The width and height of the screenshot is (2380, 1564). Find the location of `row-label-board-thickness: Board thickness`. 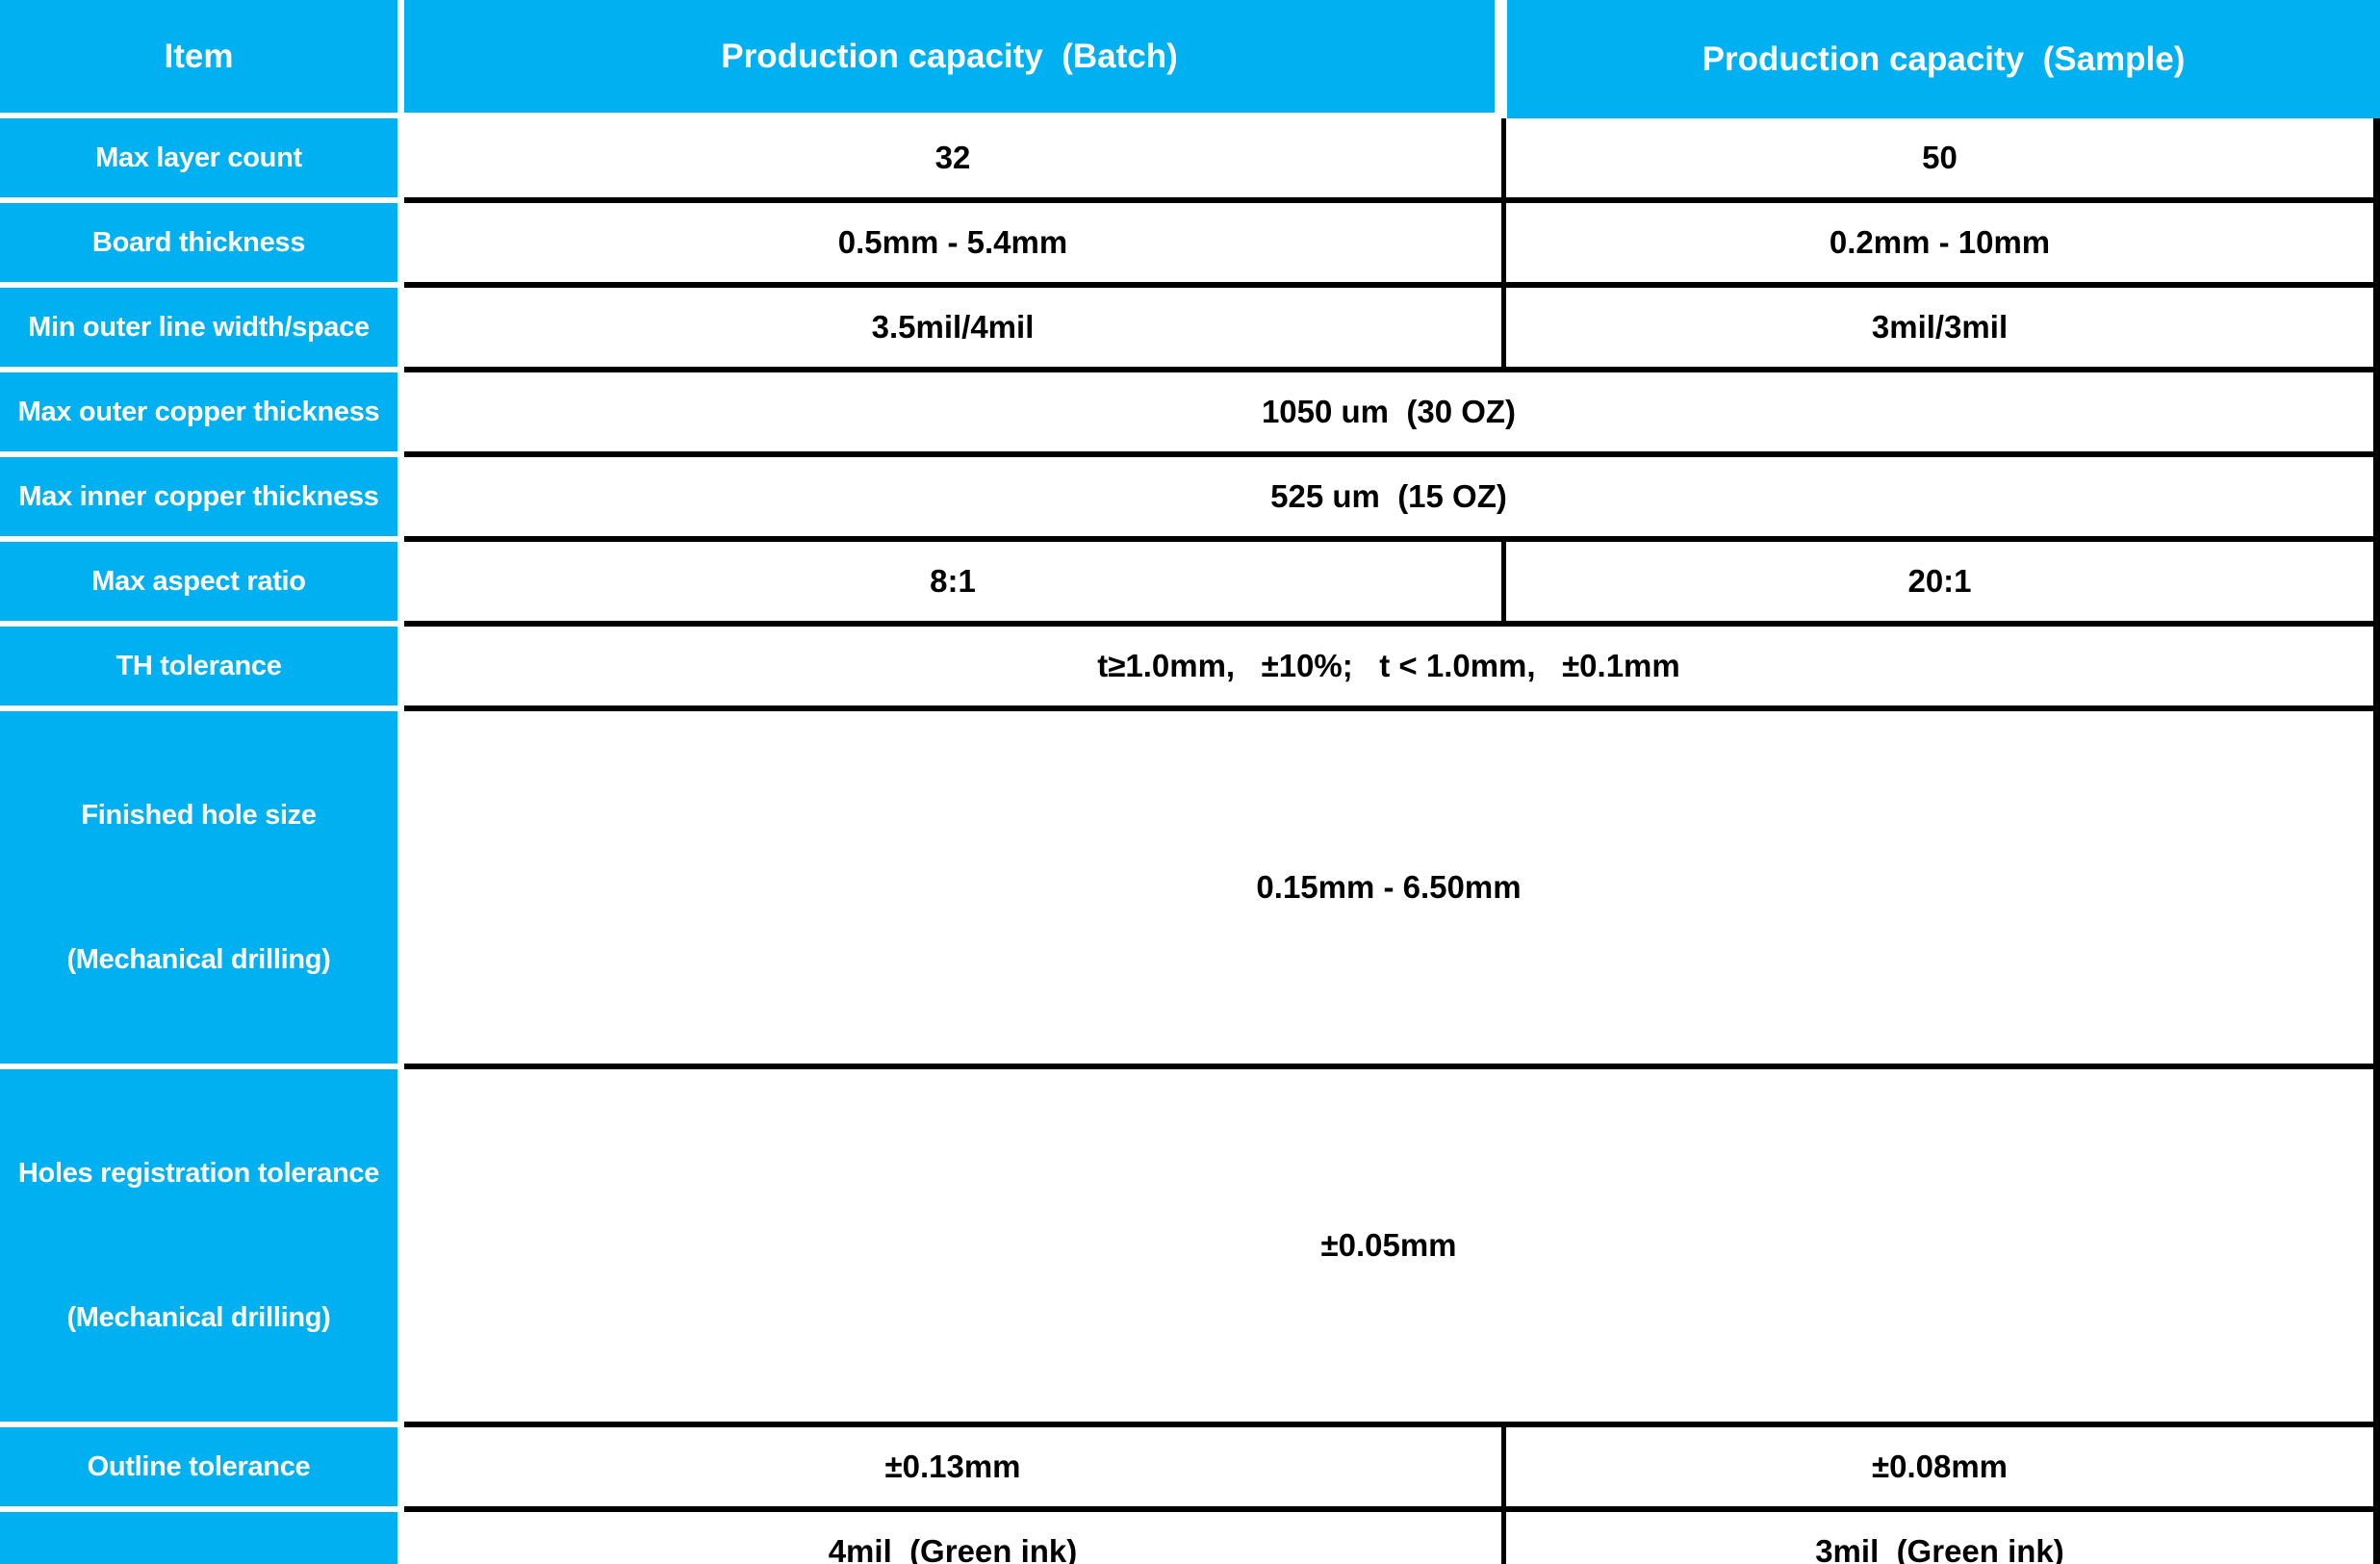

row-label-board-thickness: Board thickness is located at coordinates (202, 245).